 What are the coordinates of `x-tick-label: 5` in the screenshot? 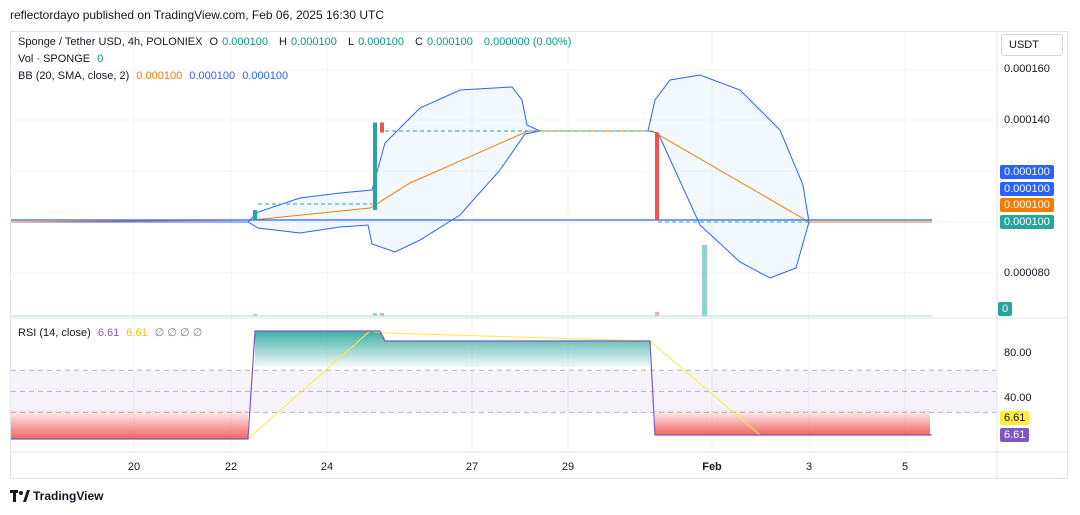 It's located at (905, 467).